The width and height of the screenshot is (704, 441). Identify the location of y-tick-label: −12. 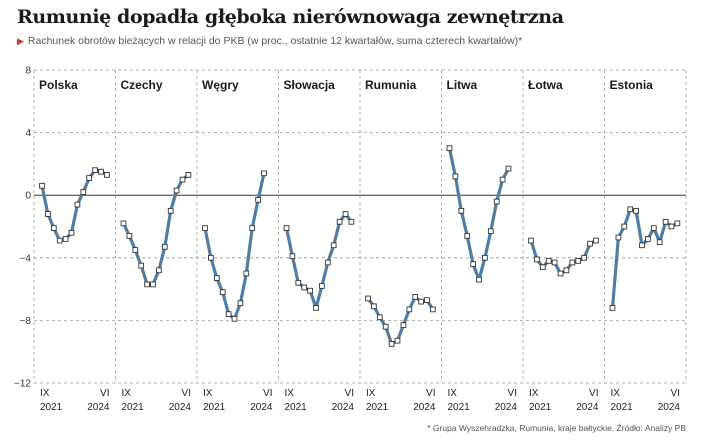
(22, 384).